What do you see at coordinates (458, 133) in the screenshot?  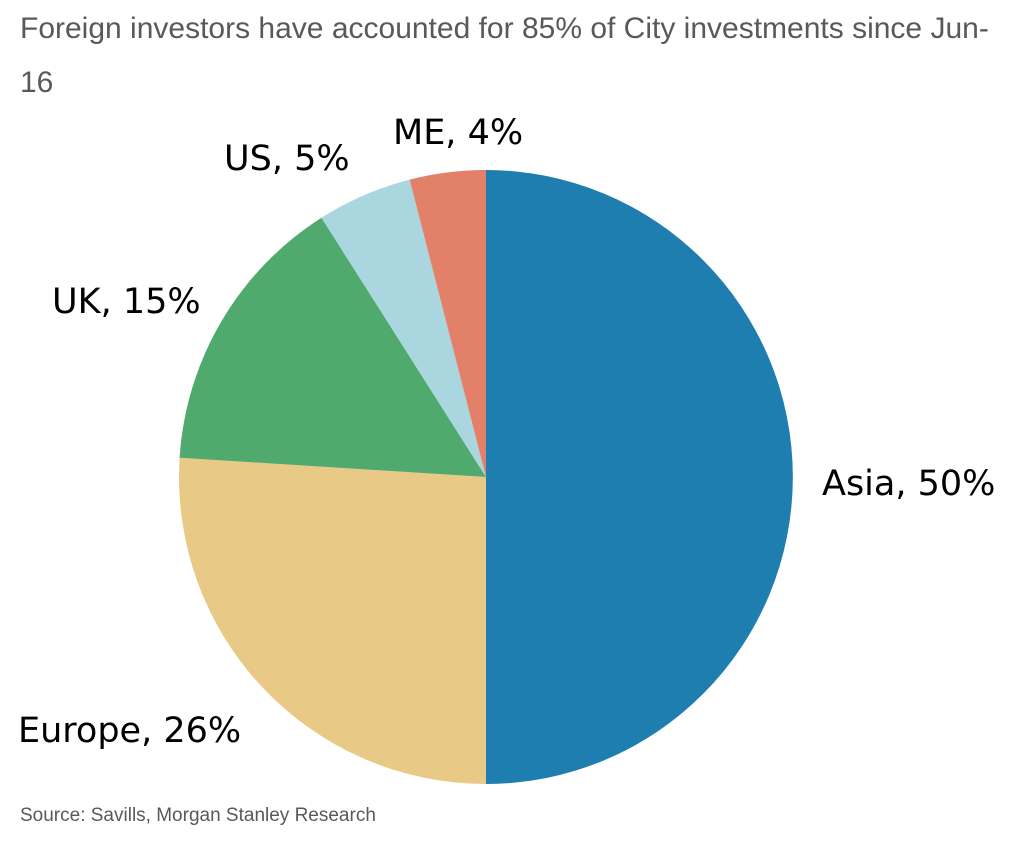 I see `slice-label-me: ME, 4%` at bounding box center [458, 133].